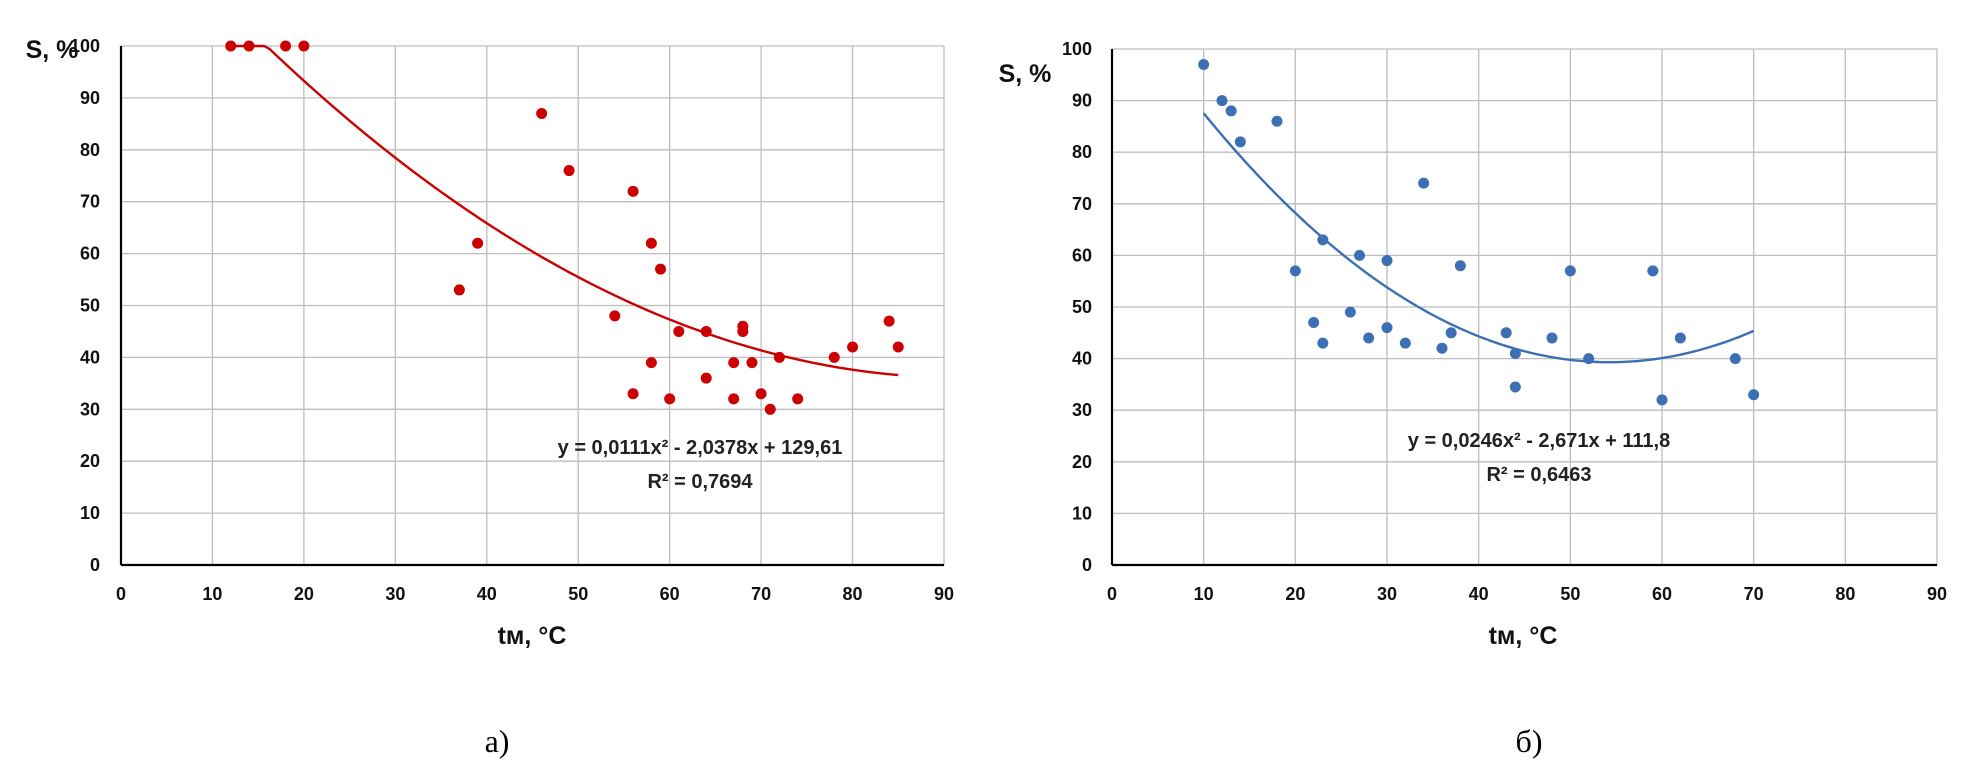 This screenshot has width=1972, height=780. Describe the element at coordinates (700, 448) in the screenshot. I see `trend-equation: y = 0,0111x² - 2,0378x + 129,61` at that location.